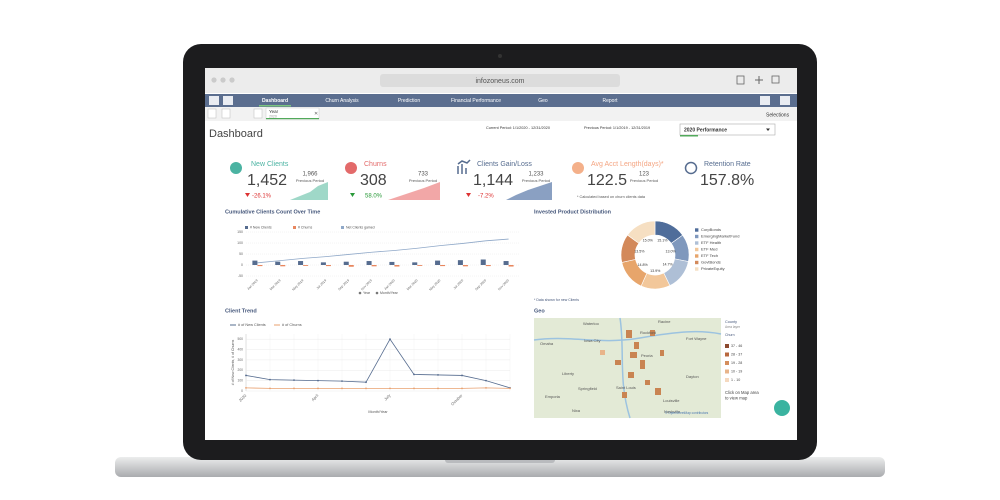 The image size is (1000, 500). Describe the element at coordinates (373, 180) in the screenshot. I see `kpi-value: 308` at that location.